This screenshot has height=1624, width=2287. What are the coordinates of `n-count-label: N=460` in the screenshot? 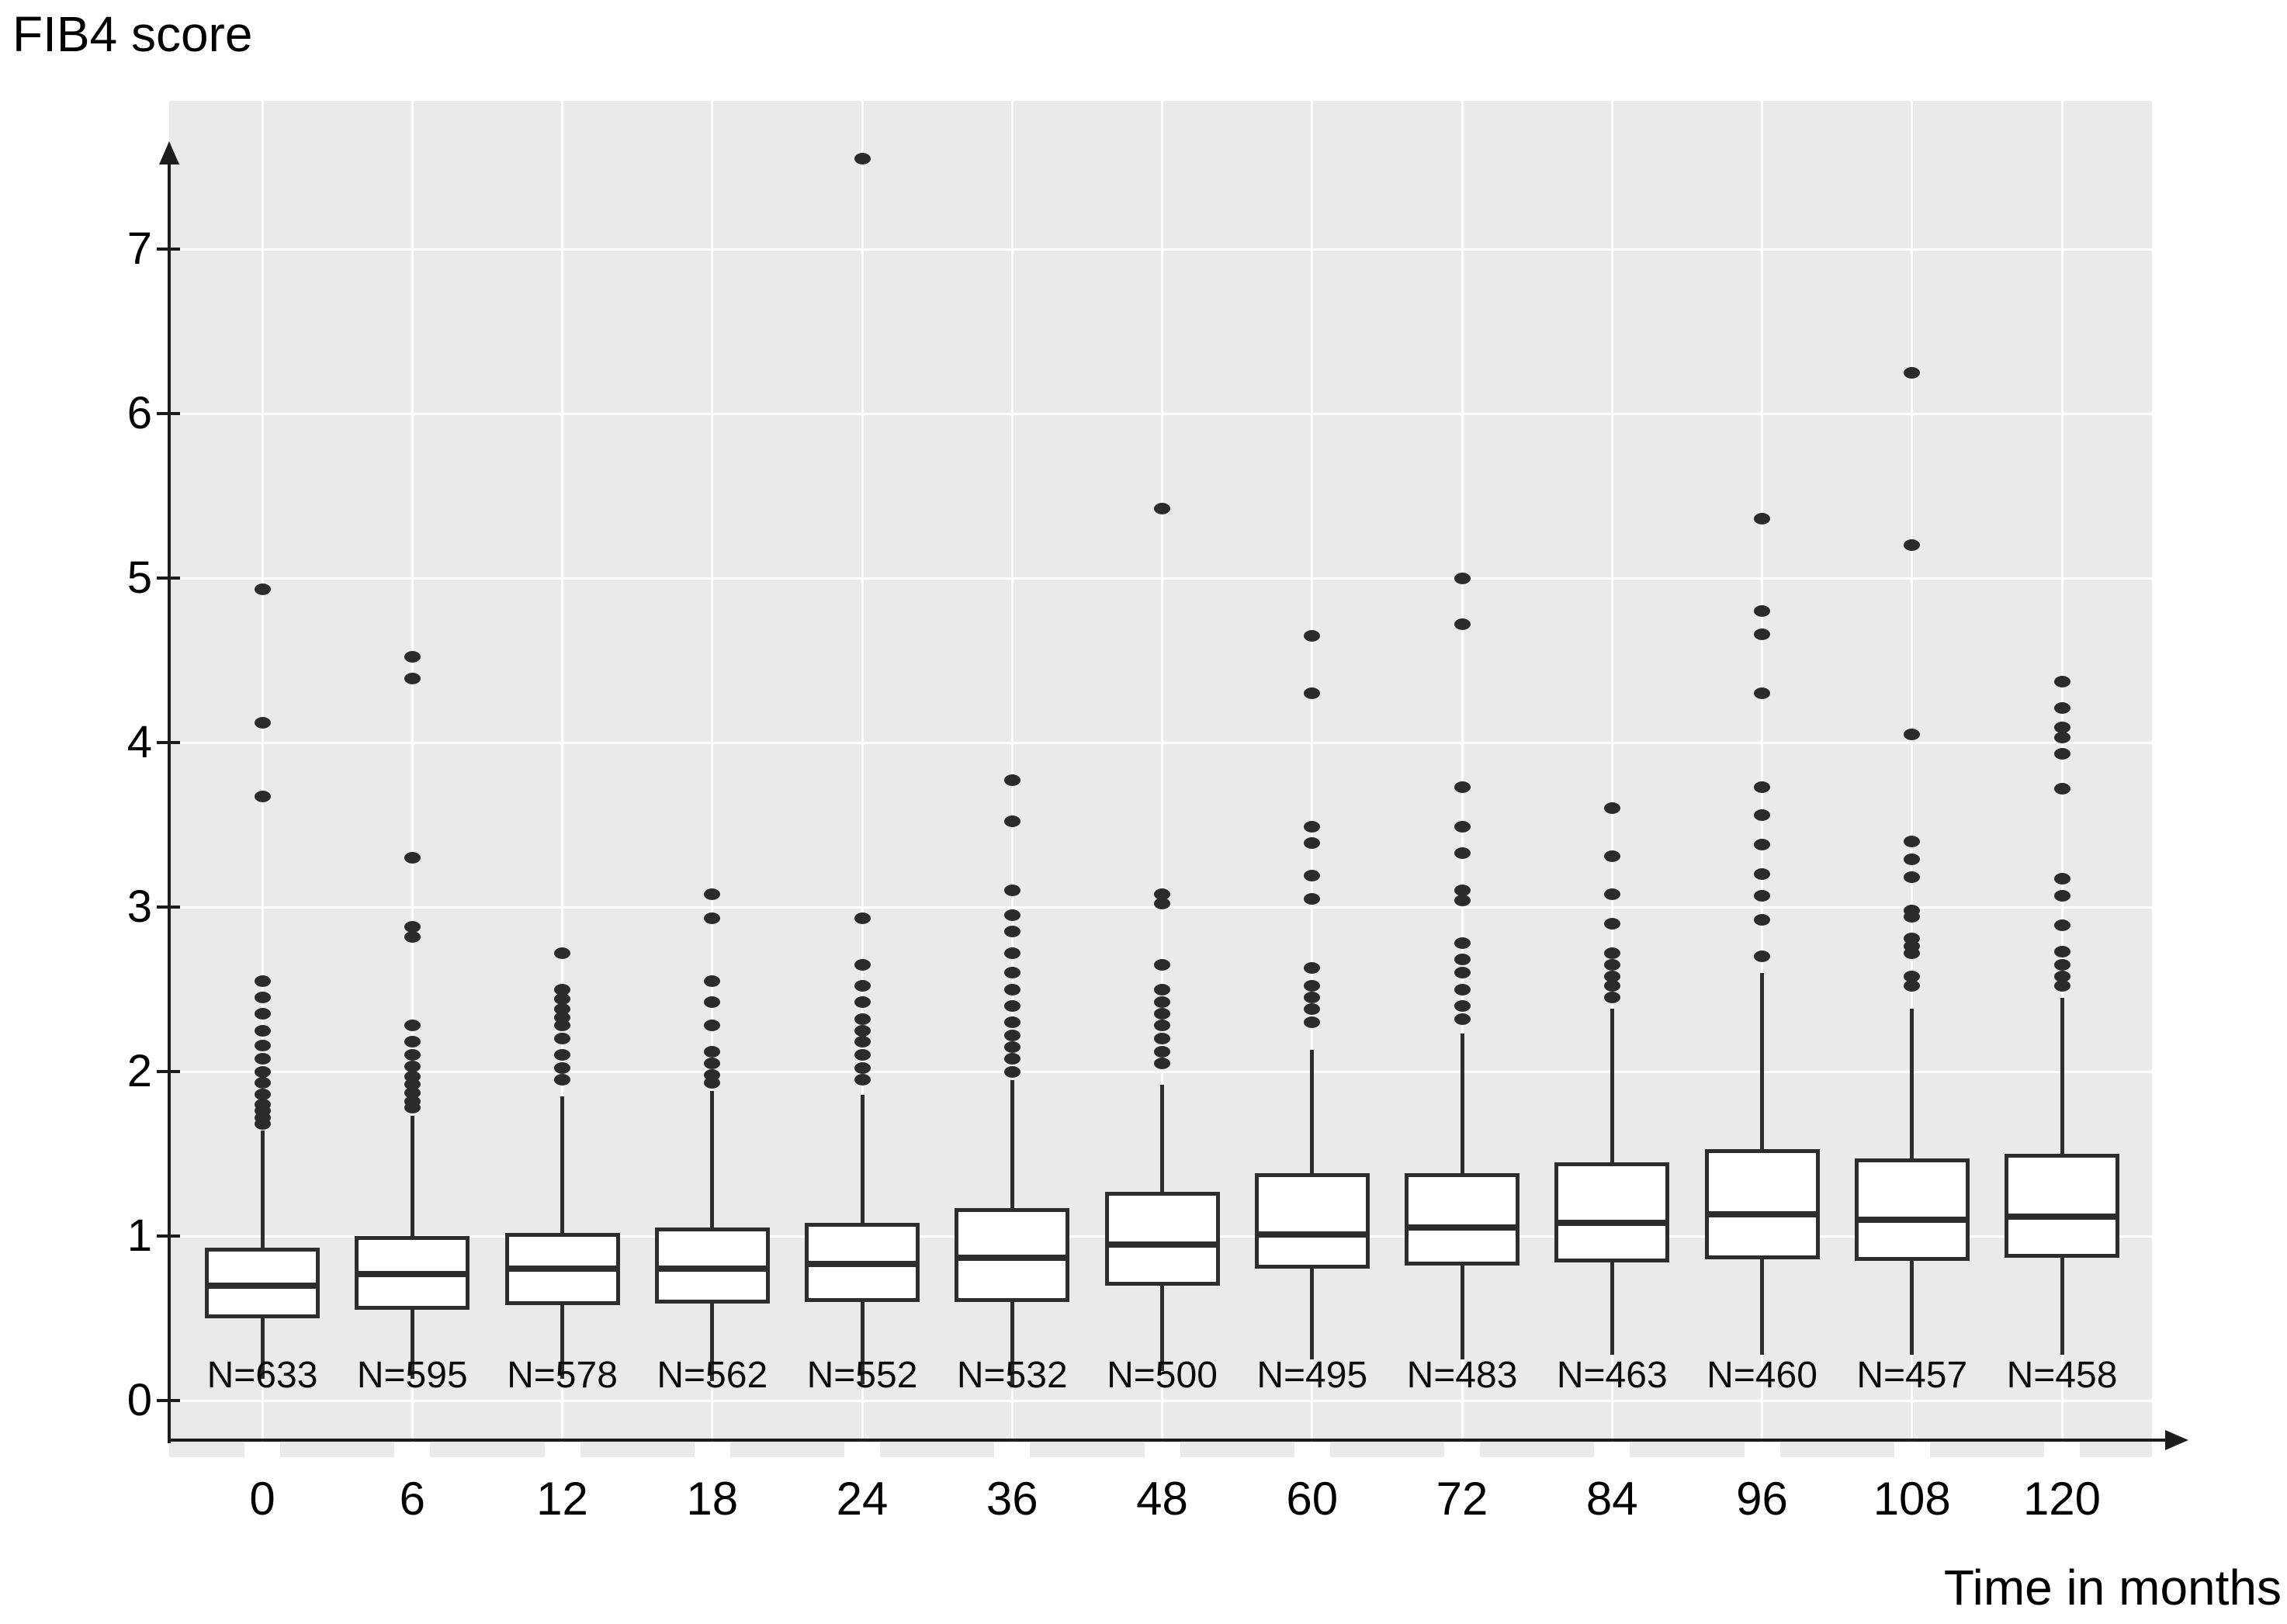 It's located at (1762, 1375).